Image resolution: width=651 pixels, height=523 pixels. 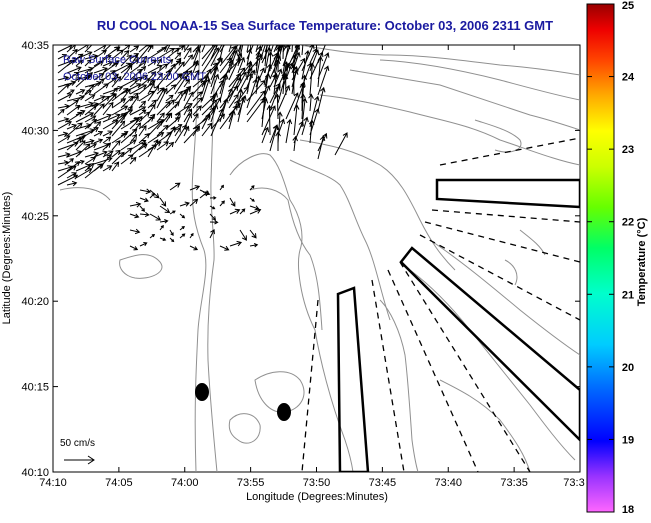 I want to click on colorbar-tick-label: 23, so click(x=628, y=150).